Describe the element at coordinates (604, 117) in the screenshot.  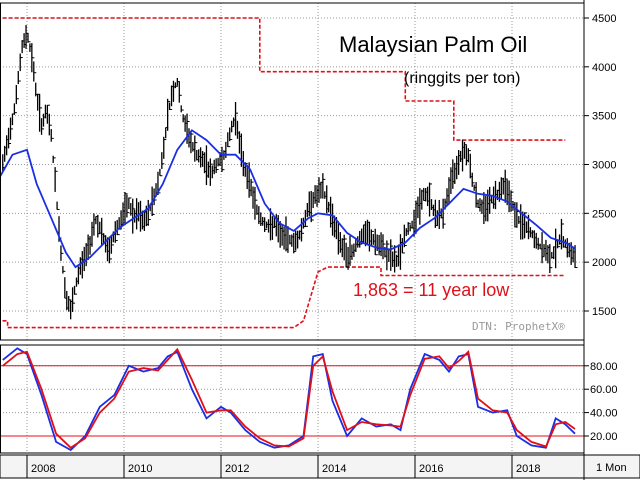
I see `price-tick-label: 3500` at that location.